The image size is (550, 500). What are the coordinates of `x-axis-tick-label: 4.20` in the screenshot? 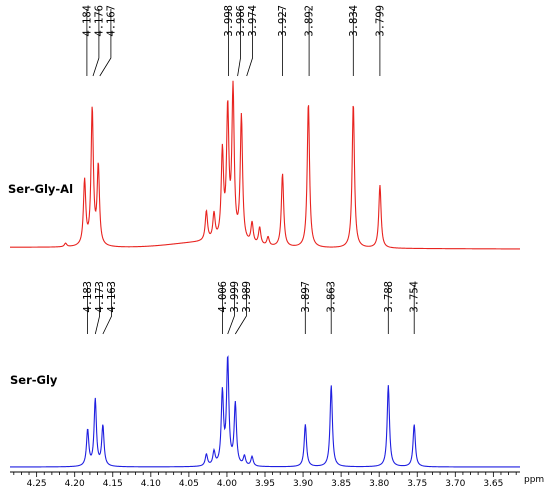 It's located at (75, 484).